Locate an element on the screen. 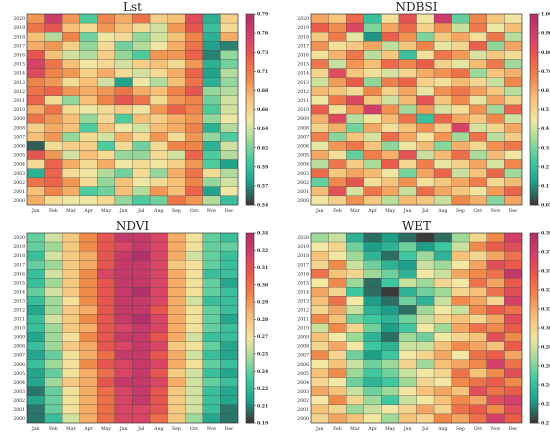 This screenshot has width=550, height=435. colorbar-tick-label: 0.61 is located at coordinates (545, 91).